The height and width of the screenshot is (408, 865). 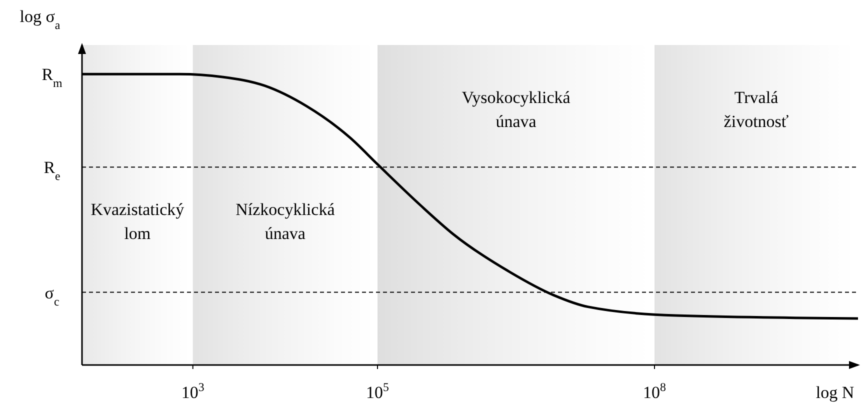 What do you see at coordinates (40, 19) in the screenshot?
I see `y-axis-title: log σ$_{a}$` at bounding box center [40, 19].